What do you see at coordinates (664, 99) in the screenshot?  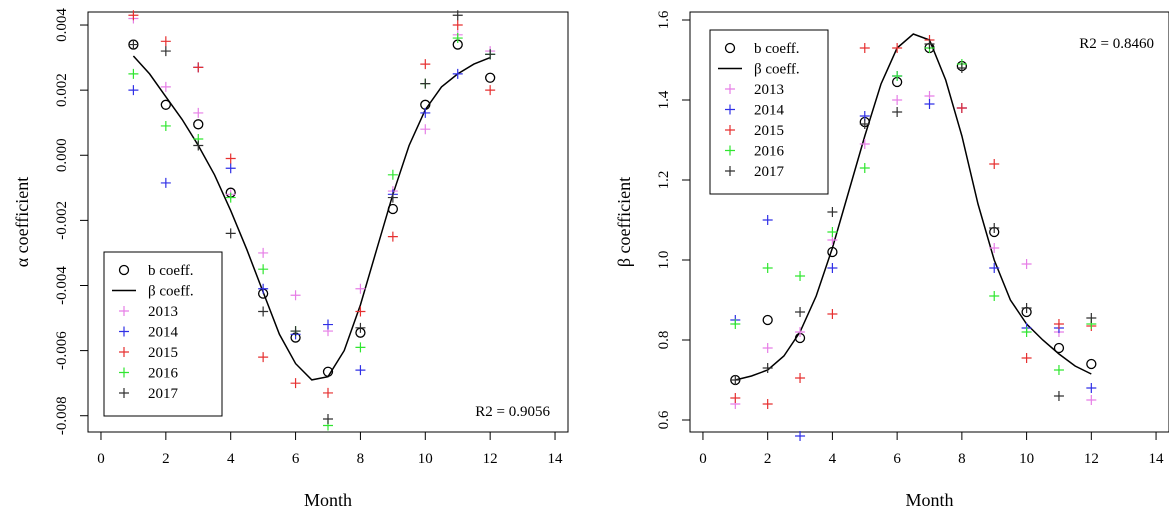 I see `y-tick-label: 1.4` at bounding box center [664, 99].